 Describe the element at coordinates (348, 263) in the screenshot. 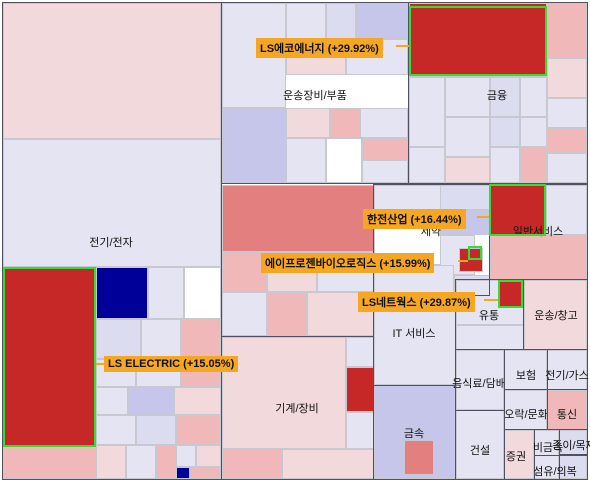

I see `stock-callout: 에이프로젠바이오로직스 (+15.99%)` at that location.